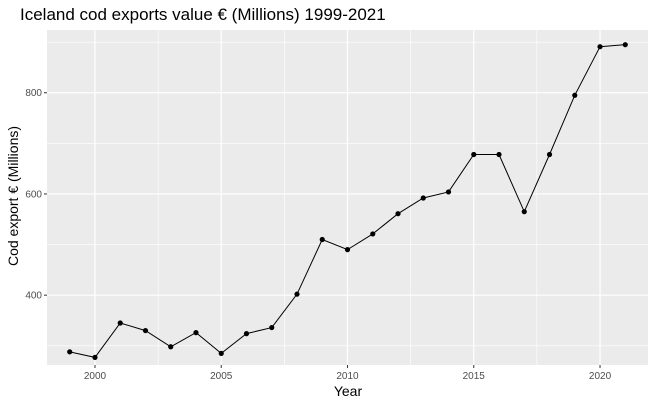 Image resolution: width=656 pixels, height=405 pixels. I want to click on y-axis-title: Cod export € (Millions), so click(13, 196).